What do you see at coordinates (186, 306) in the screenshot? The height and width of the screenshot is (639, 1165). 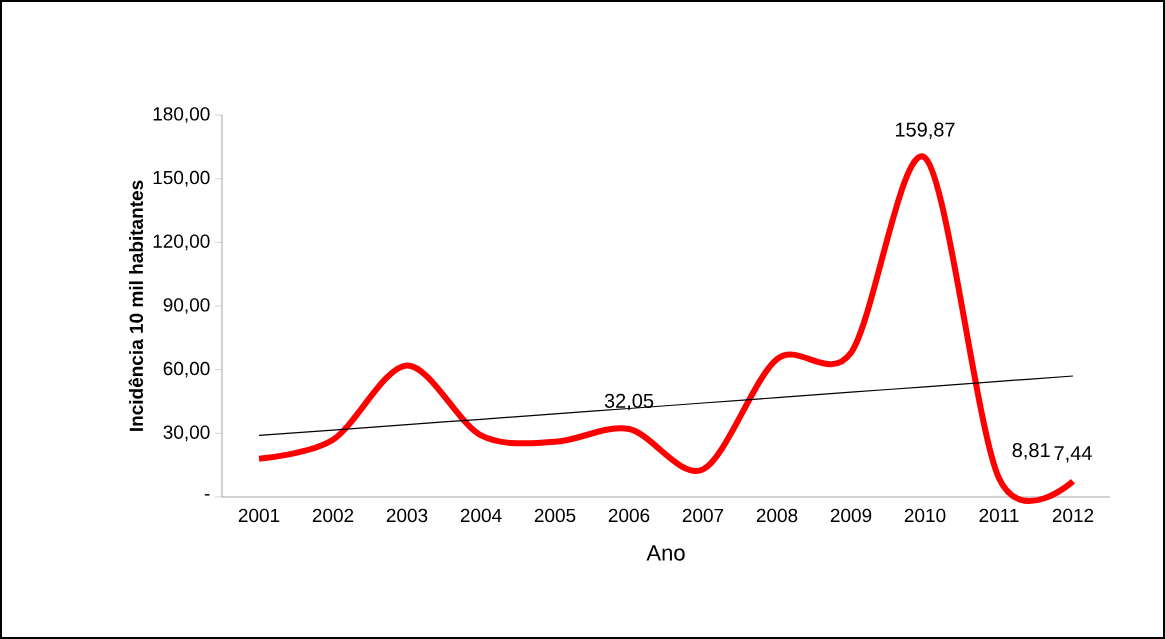 I see `y-tick-label: 90,00` at bounding box center [186, 306].